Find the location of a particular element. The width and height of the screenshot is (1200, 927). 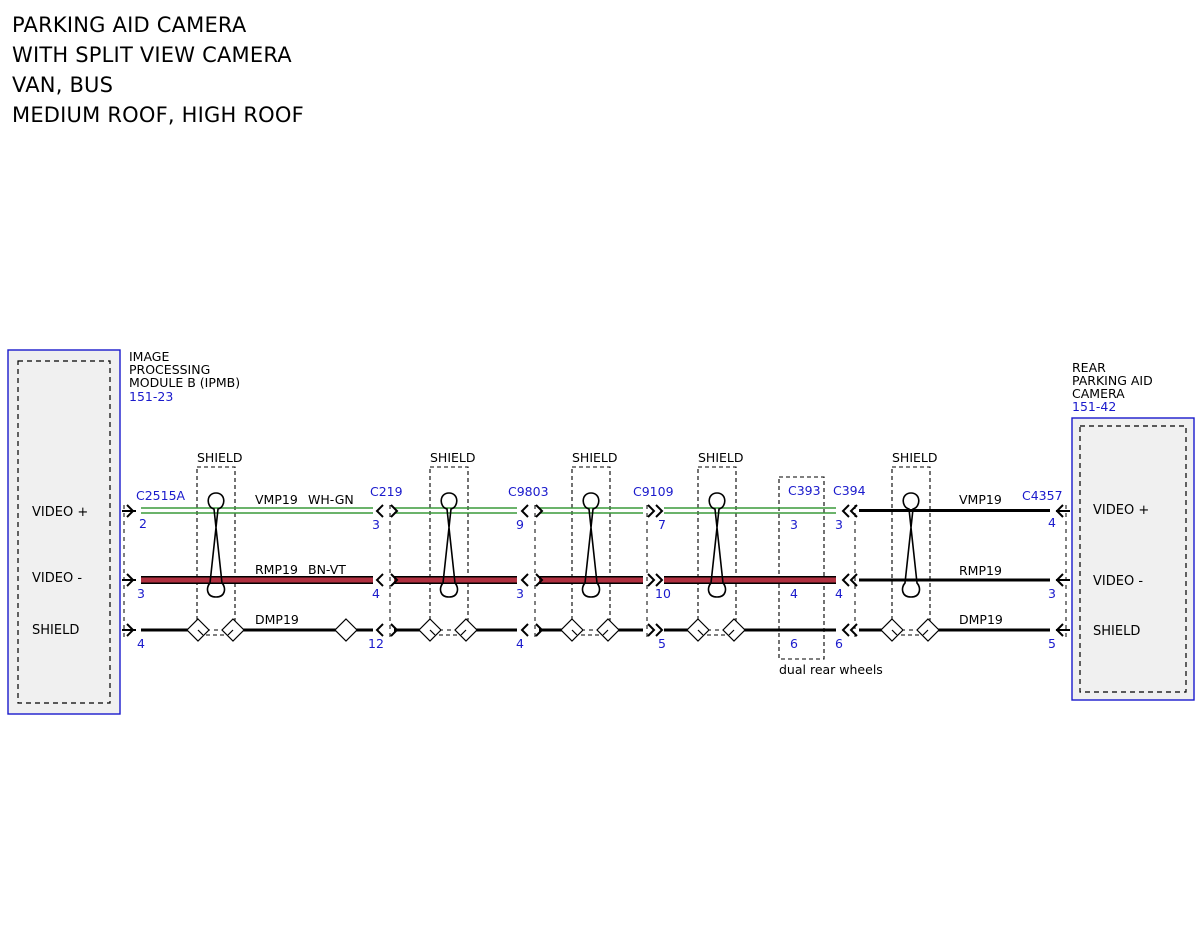

pin-c9109-2: 10 is located at coordinates (663, 593).